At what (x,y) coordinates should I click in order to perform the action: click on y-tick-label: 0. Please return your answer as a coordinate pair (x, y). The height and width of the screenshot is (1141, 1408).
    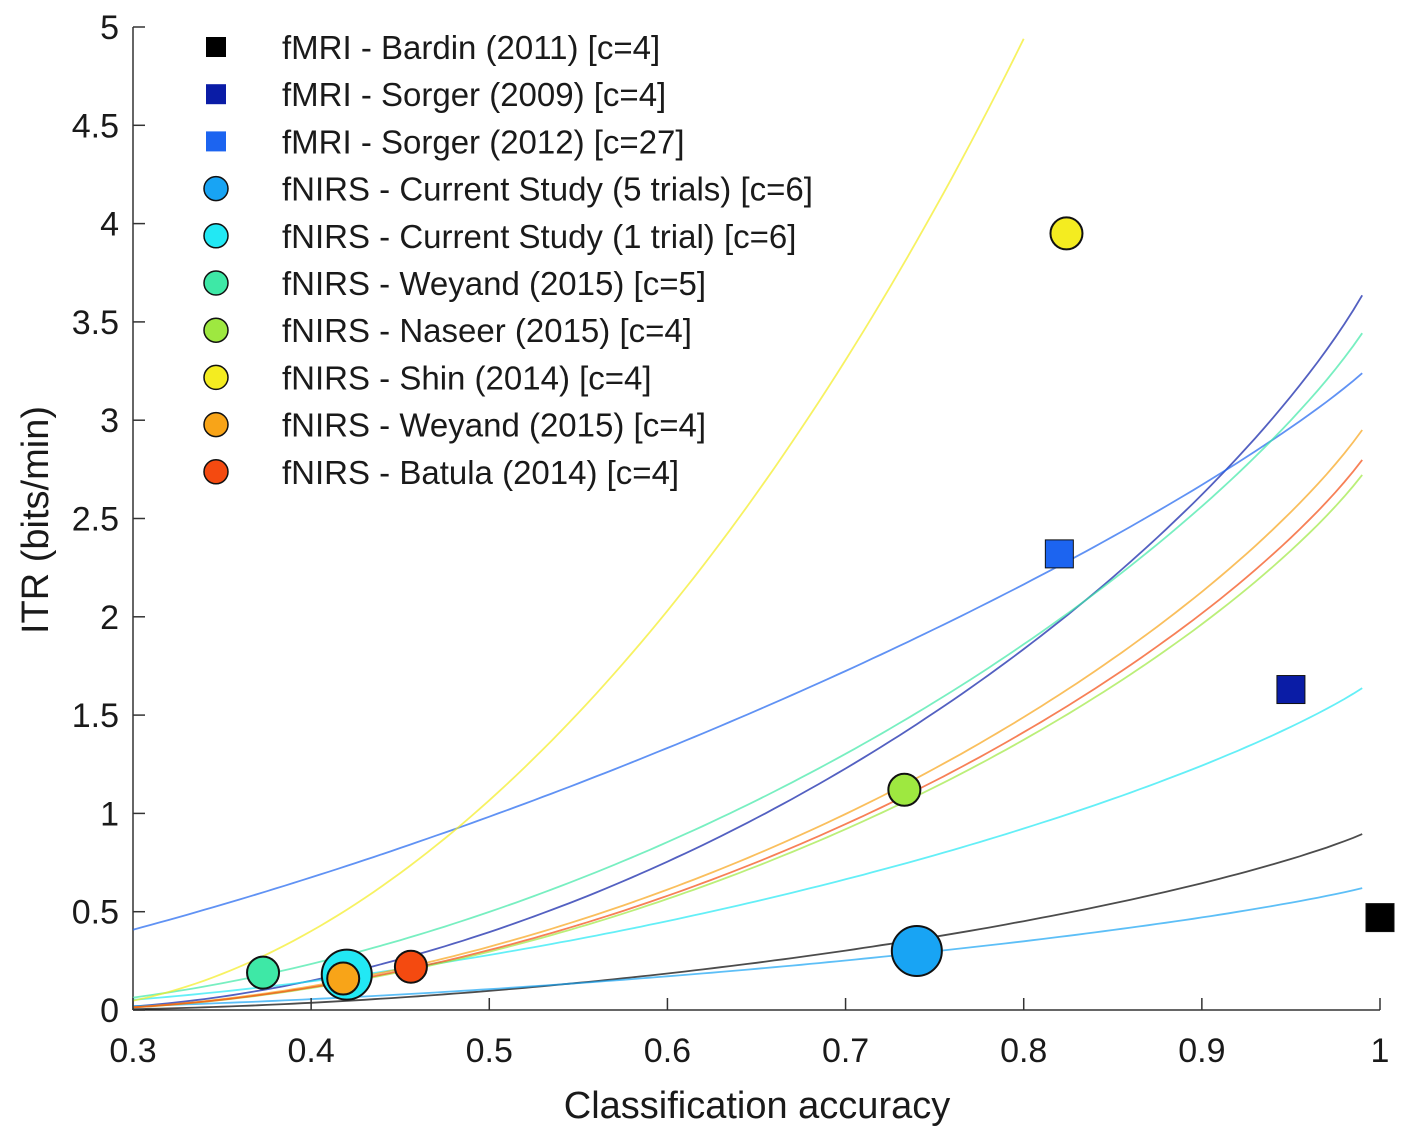
    Looking at the image, I should click on (109, 1011).